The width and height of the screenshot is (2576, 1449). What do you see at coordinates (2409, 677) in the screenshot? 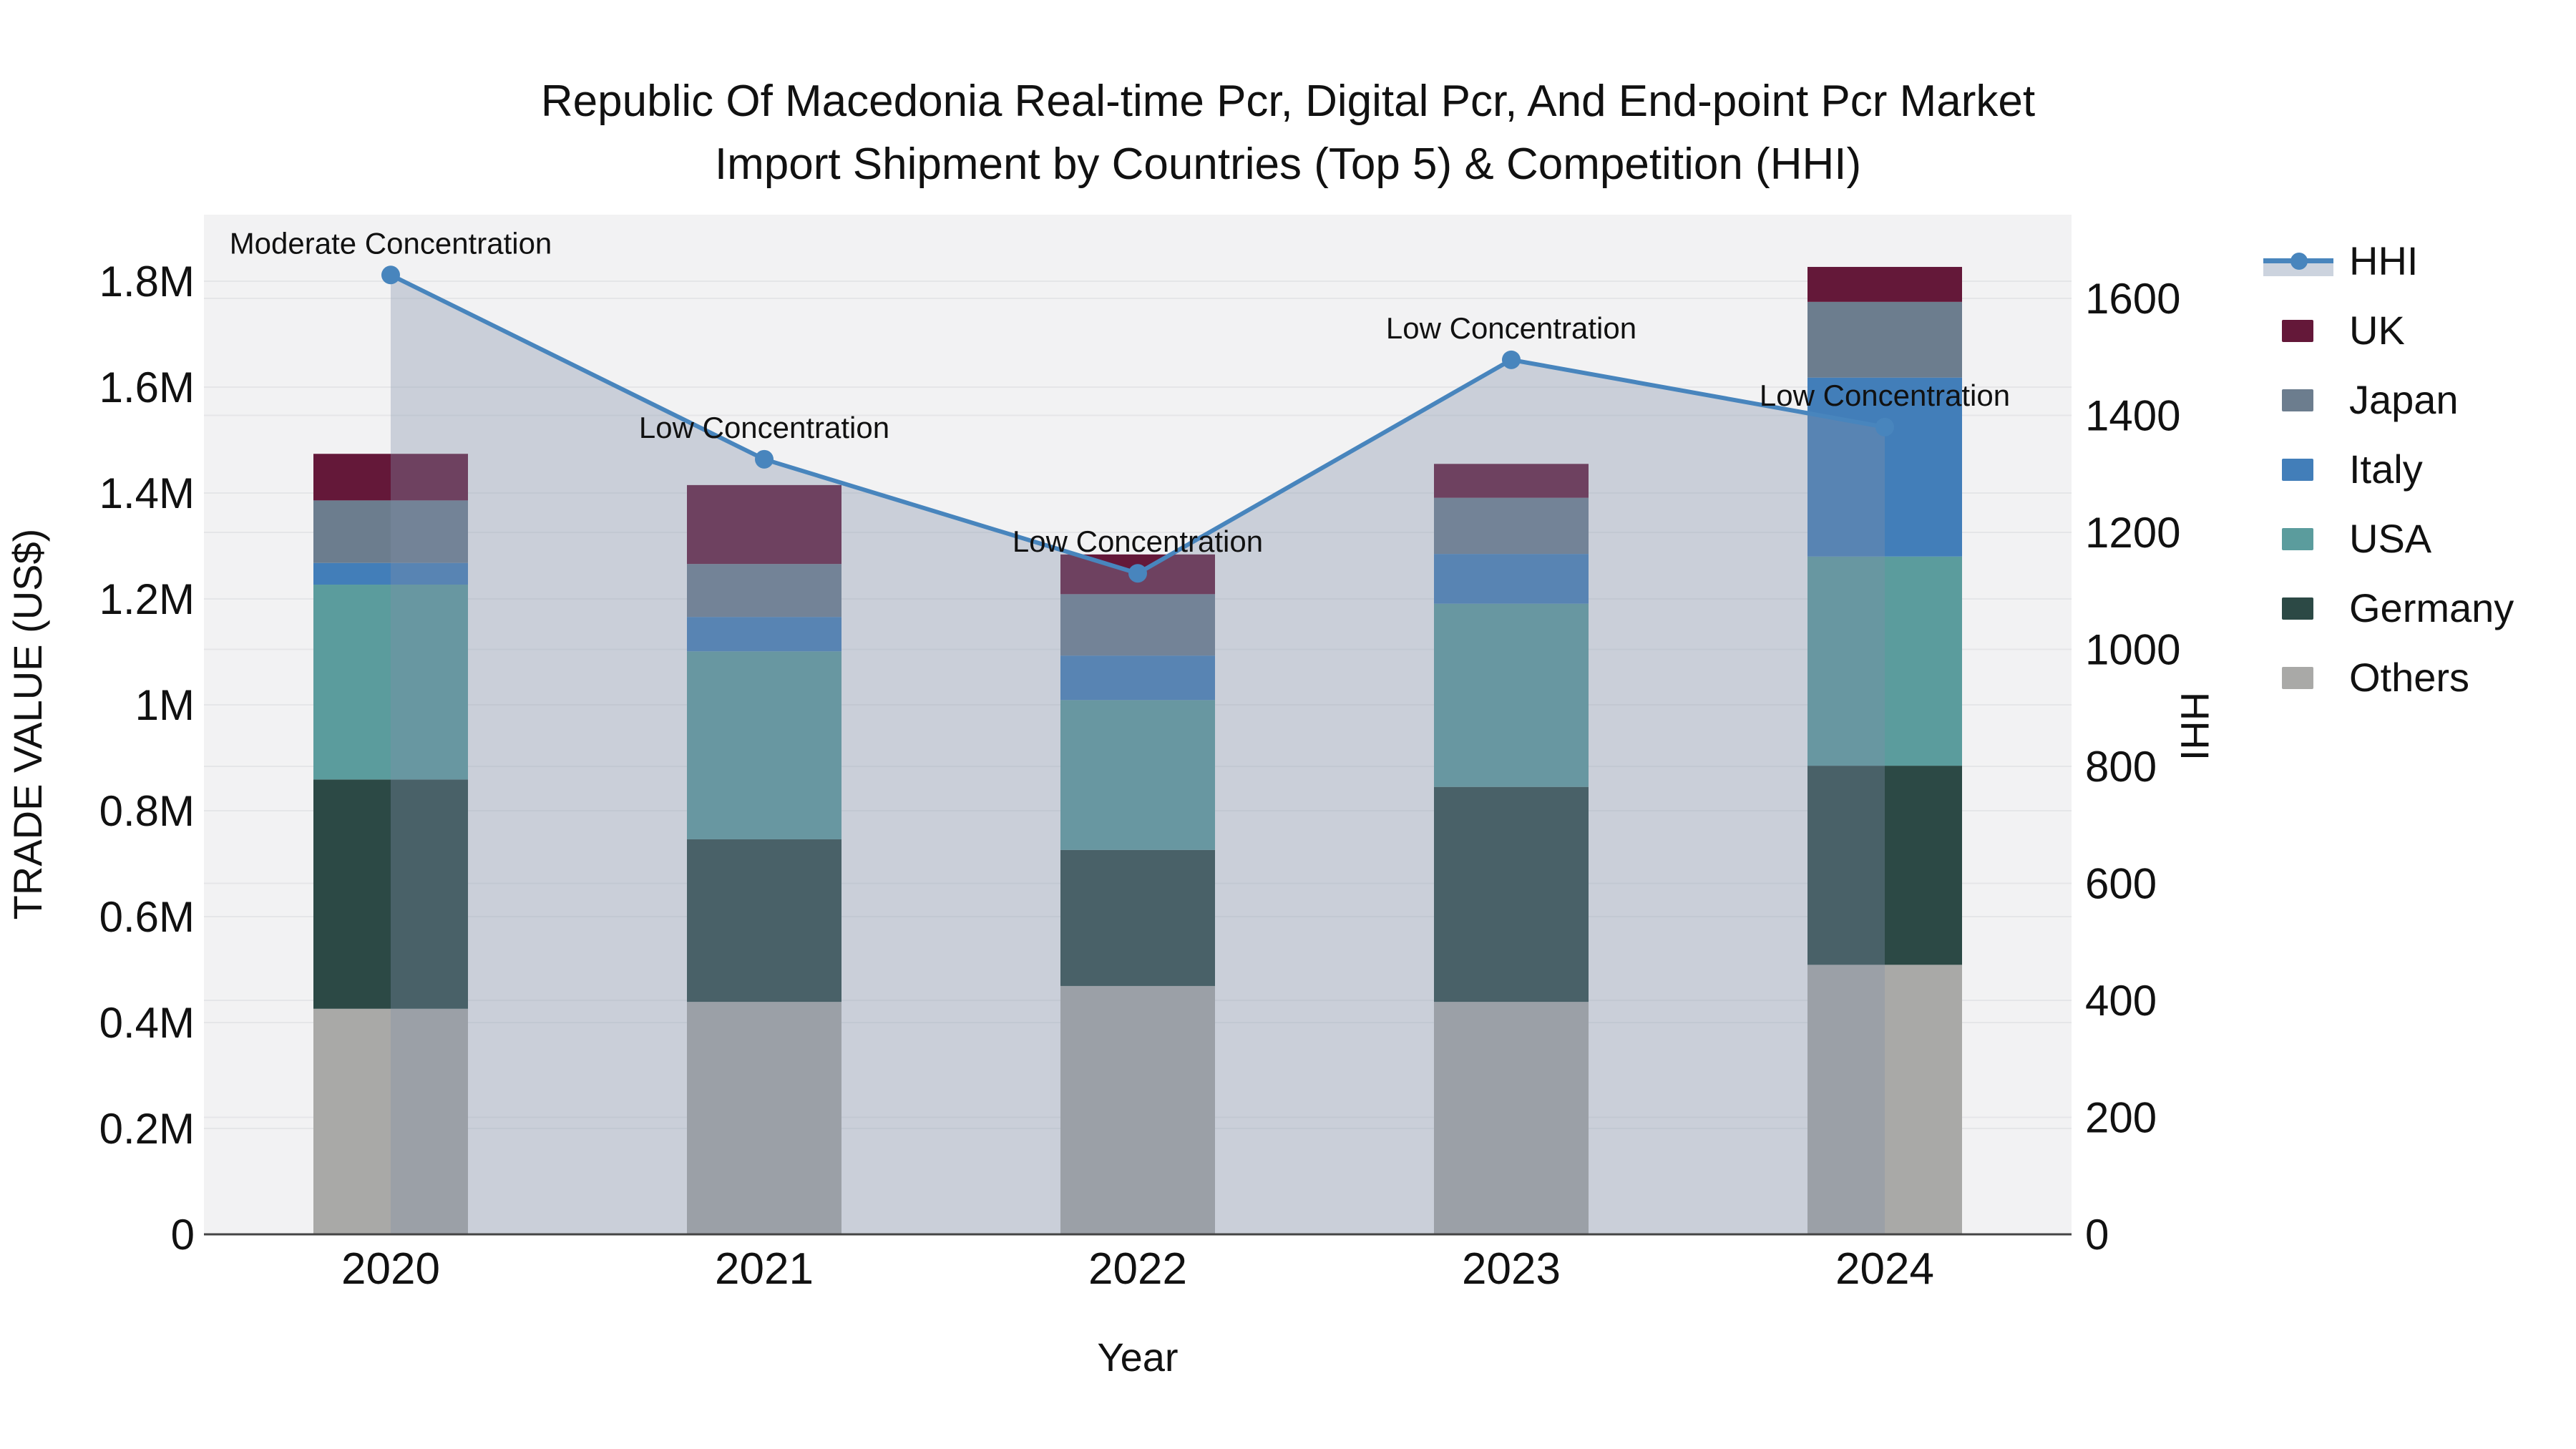
I see `legend-label-others: Others` at bounding box center [2409, 677].